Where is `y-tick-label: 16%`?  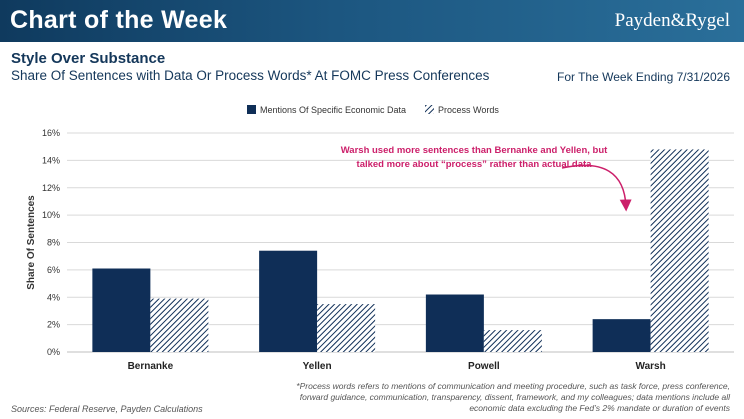
y-tick-label: 16% is located at coordinates (51, 133).